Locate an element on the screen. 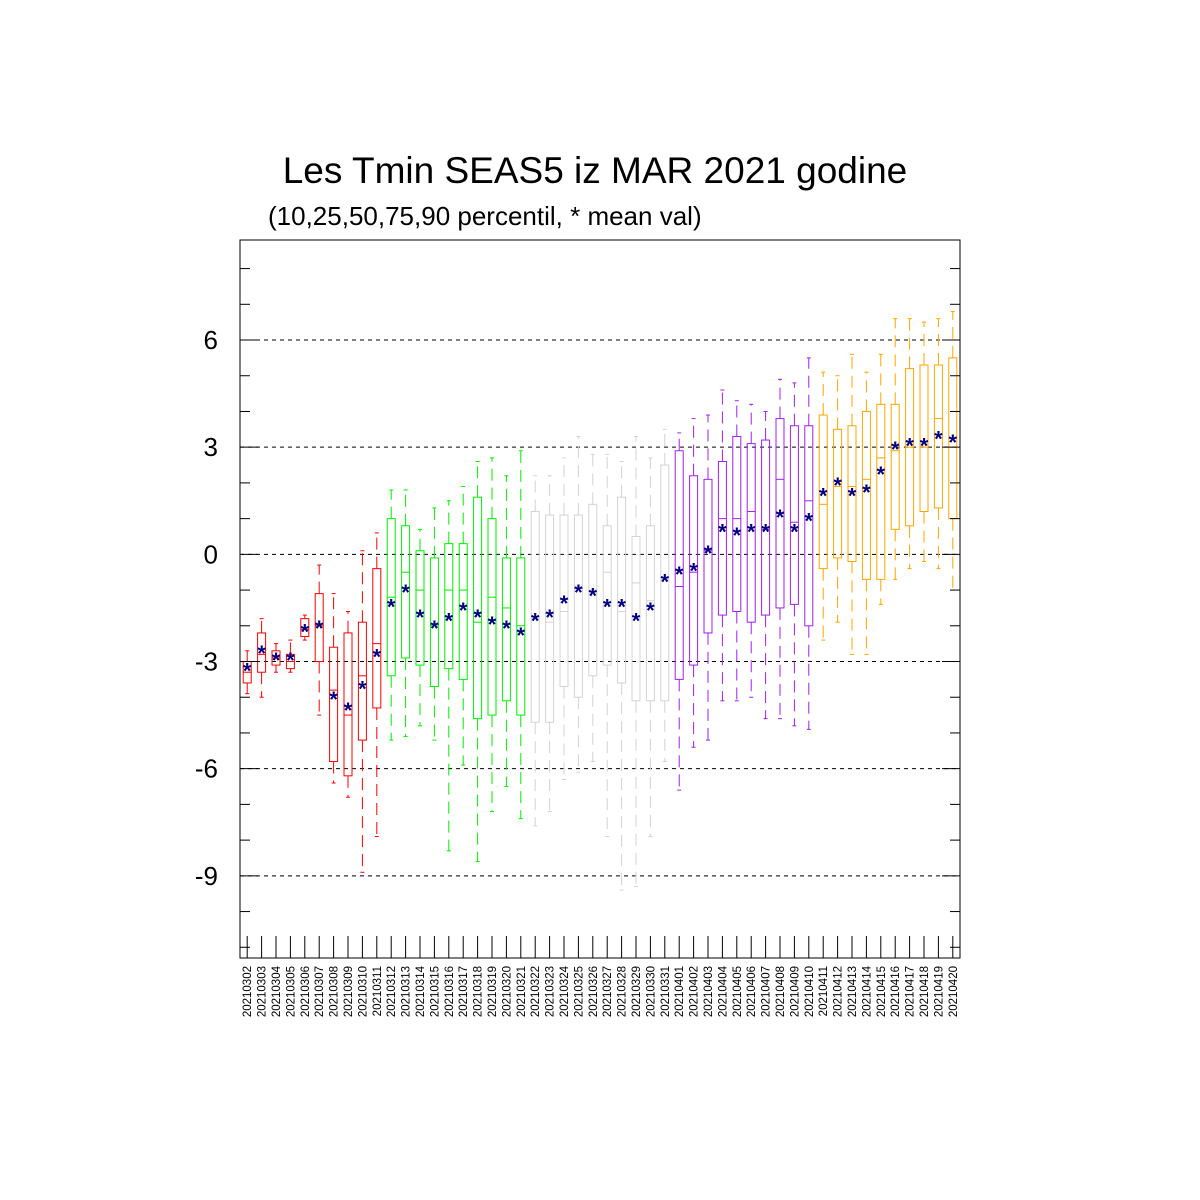 The height and width of the screenshot is (1200, 1200). x-tick-label: 20210327 is located at coordinates (608, 991).